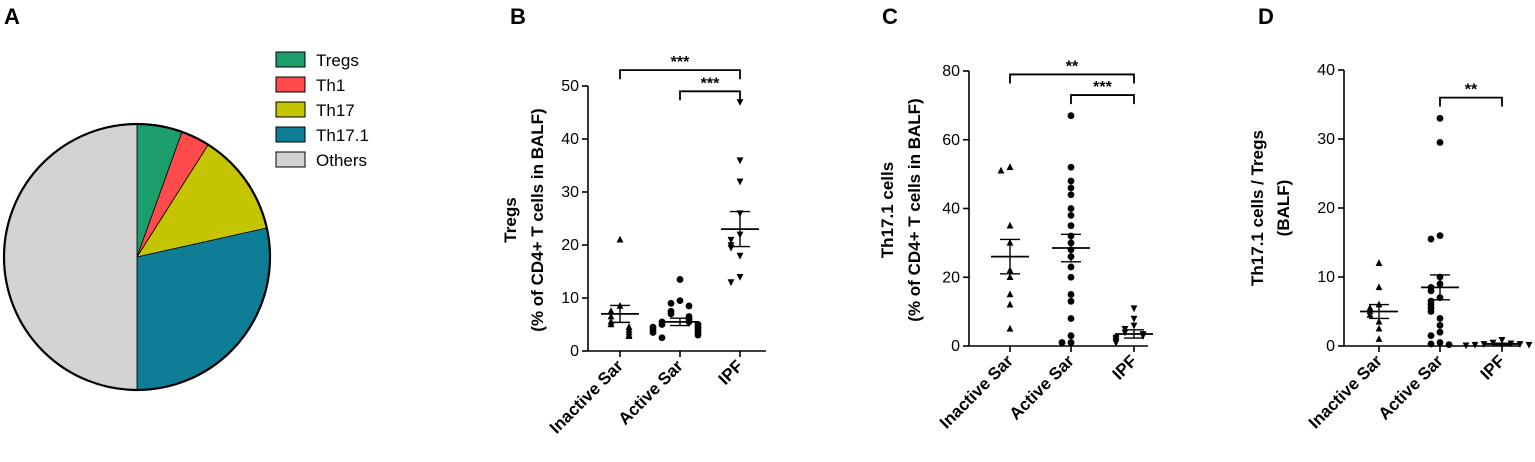  I want to click on legend-label: Th1, so click(330, 85).